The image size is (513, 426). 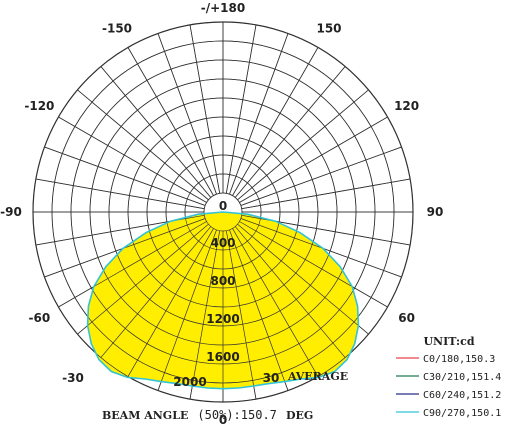 What do you see at coordinates (328, 28) in the screenshot?
I see `angle-tick-label: 150` at bounding box center [328, 28].